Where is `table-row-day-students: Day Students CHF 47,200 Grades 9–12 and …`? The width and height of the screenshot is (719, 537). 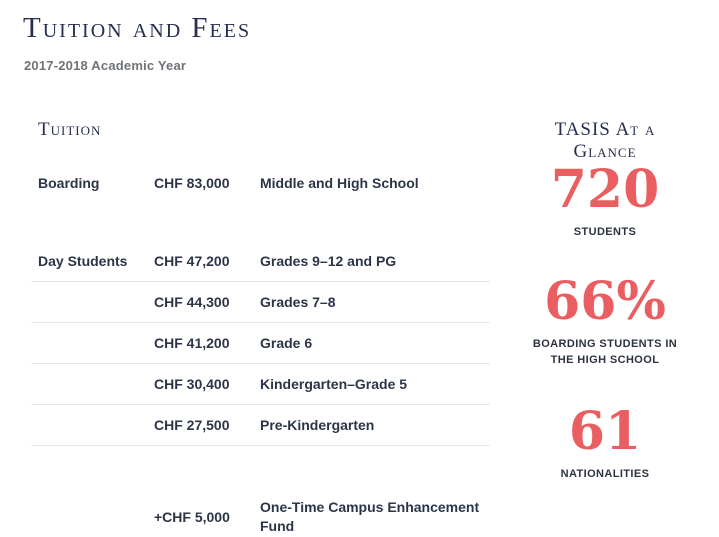 table-row-day-students: Day Students CHF 47,200 Grades 9–12 and … is located at coordinates (260, 267).